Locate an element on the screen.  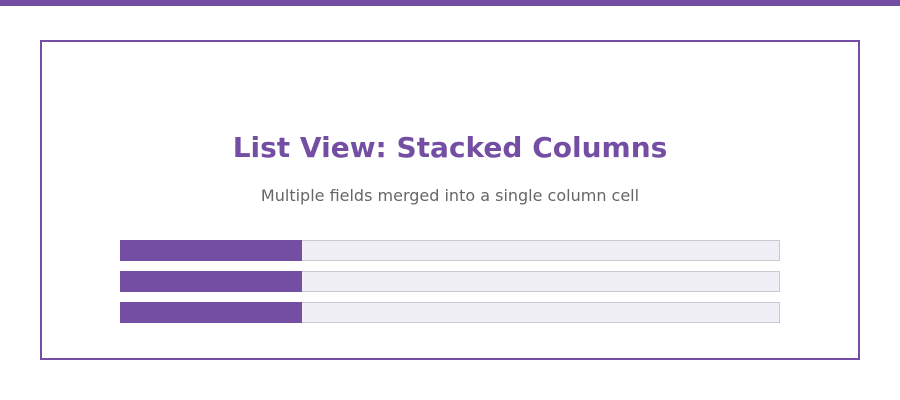
page-title: List View: Stacked Columns is located at coordinates (450, 147).